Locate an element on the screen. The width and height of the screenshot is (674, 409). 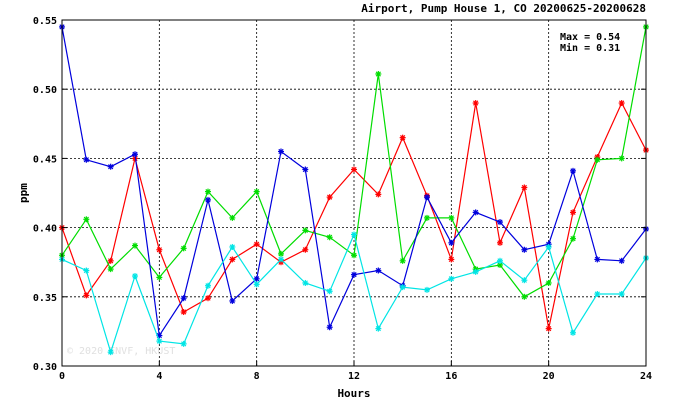
y-tick-label: 0.50 is located at coordinates (45, 90).